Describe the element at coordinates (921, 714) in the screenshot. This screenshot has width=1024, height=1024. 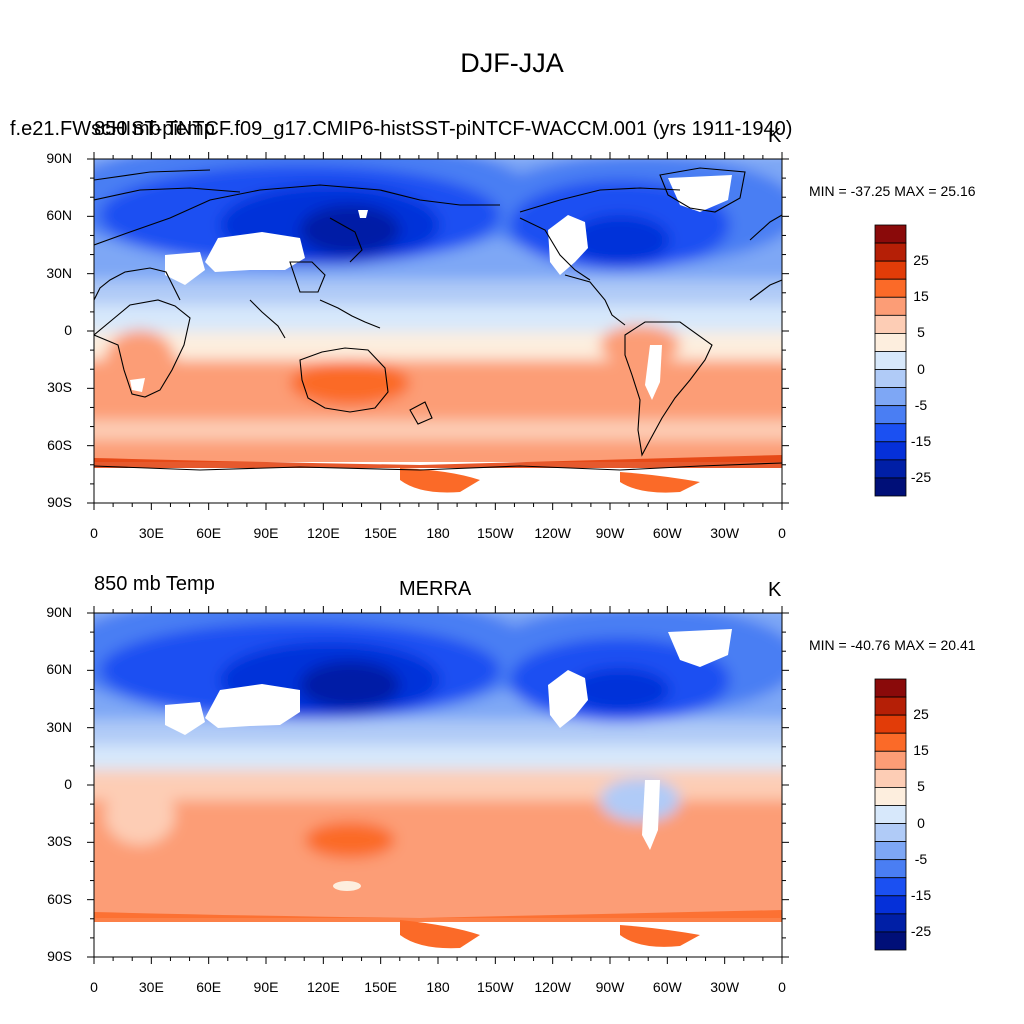
I see `colorbar-label: 25` at that location.